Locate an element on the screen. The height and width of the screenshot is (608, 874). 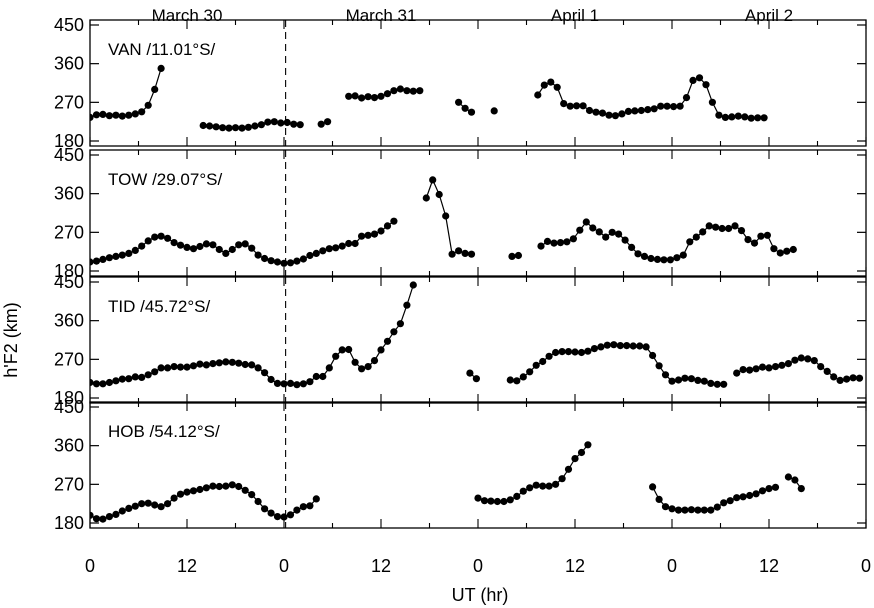
x-tick-label: 0 is located at coordinates (478, 566).